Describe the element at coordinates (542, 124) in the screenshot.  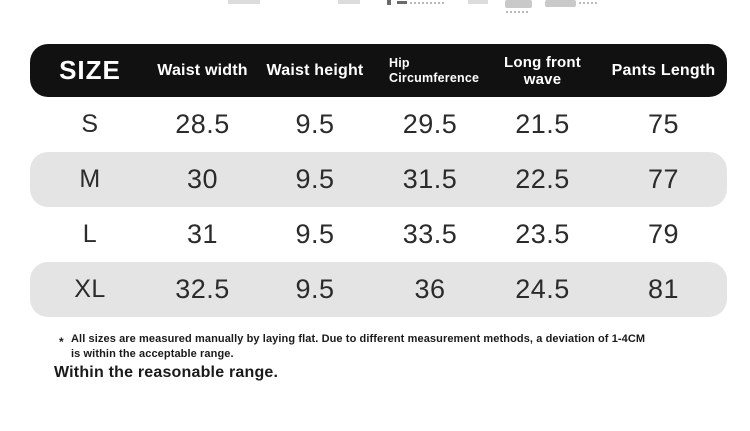
I see `cell-front-wave: 21.5` at that location.